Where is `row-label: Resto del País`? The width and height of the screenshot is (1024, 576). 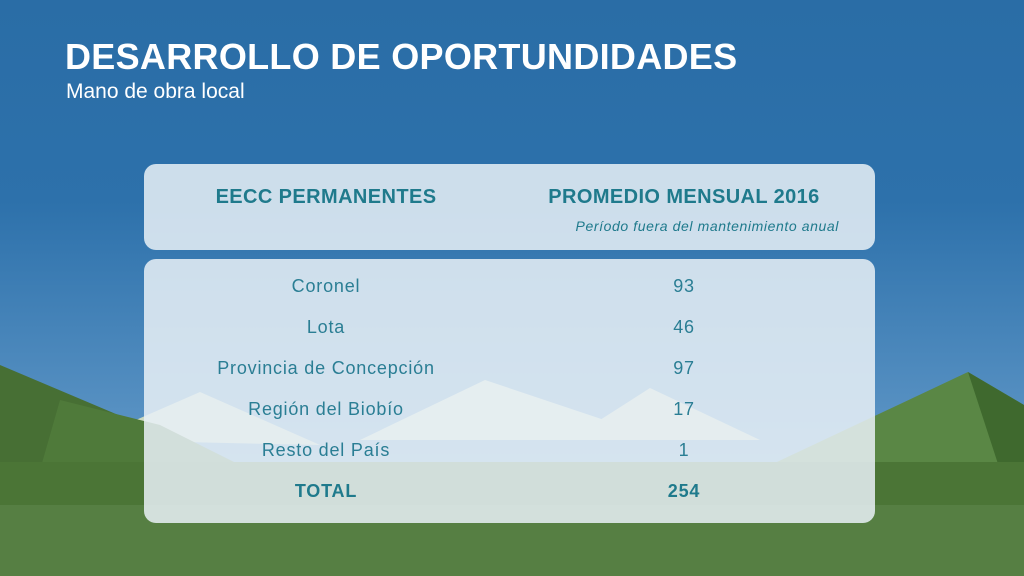
row-label: Resto del País is located at coordinates (326, 450).